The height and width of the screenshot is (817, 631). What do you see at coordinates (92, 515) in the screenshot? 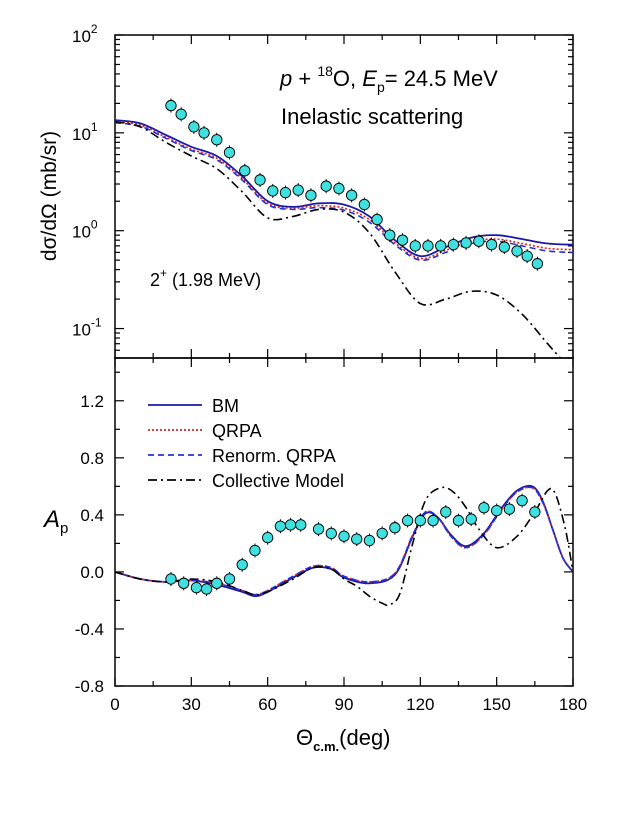
I see `bottom-y-tick-label: 0.4` at bounding box center [92, 515].